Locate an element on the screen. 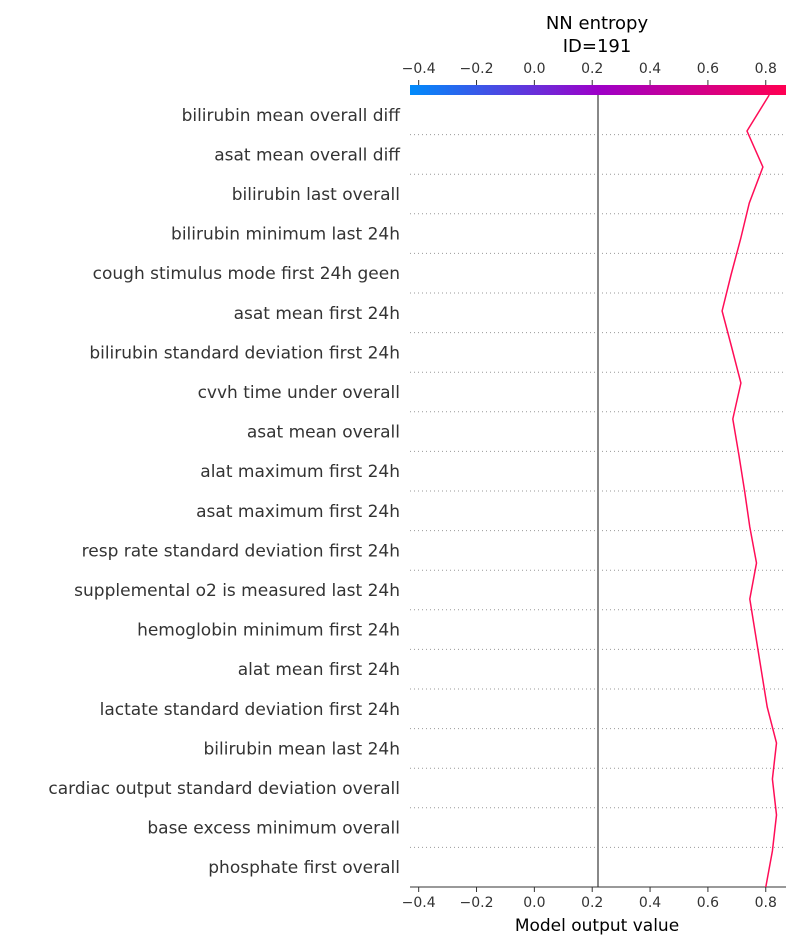 The height and width of the screenshot is (950, 800). bottom-axis-ticks: −0.4 −0.2 0.0 0.2 0.4 0.6 0.8 is located at coordinates (589, 899).